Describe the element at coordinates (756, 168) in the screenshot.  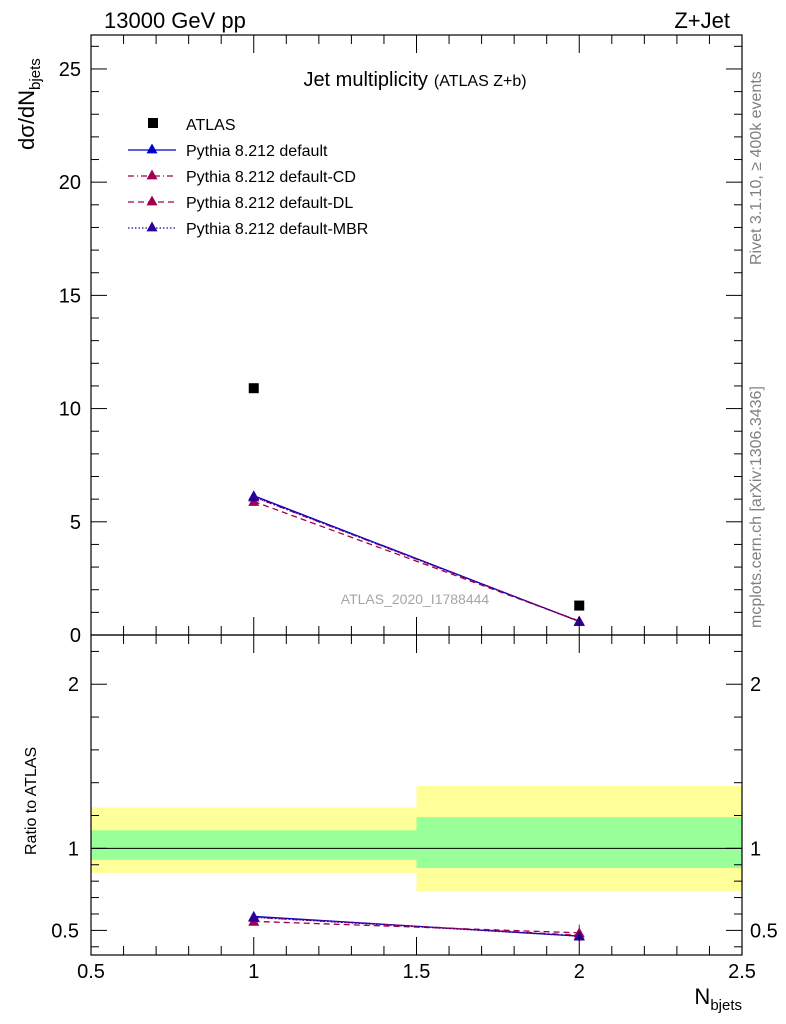
I see `rivet-label: Rivet 3.1.10, ≥ 400k events` at that location.